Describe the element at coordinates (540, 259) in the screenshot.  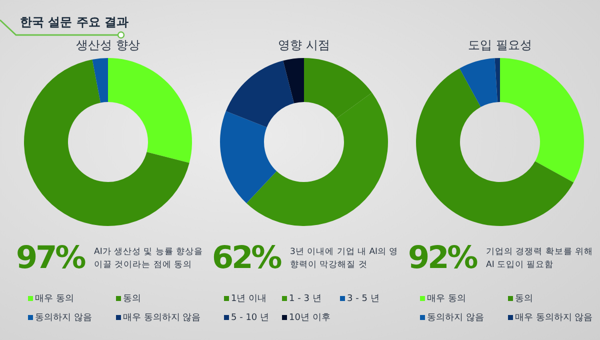
I see `text: 기업의 경쟁력 확보를 위해 AI 도입이 필요함` at that location.